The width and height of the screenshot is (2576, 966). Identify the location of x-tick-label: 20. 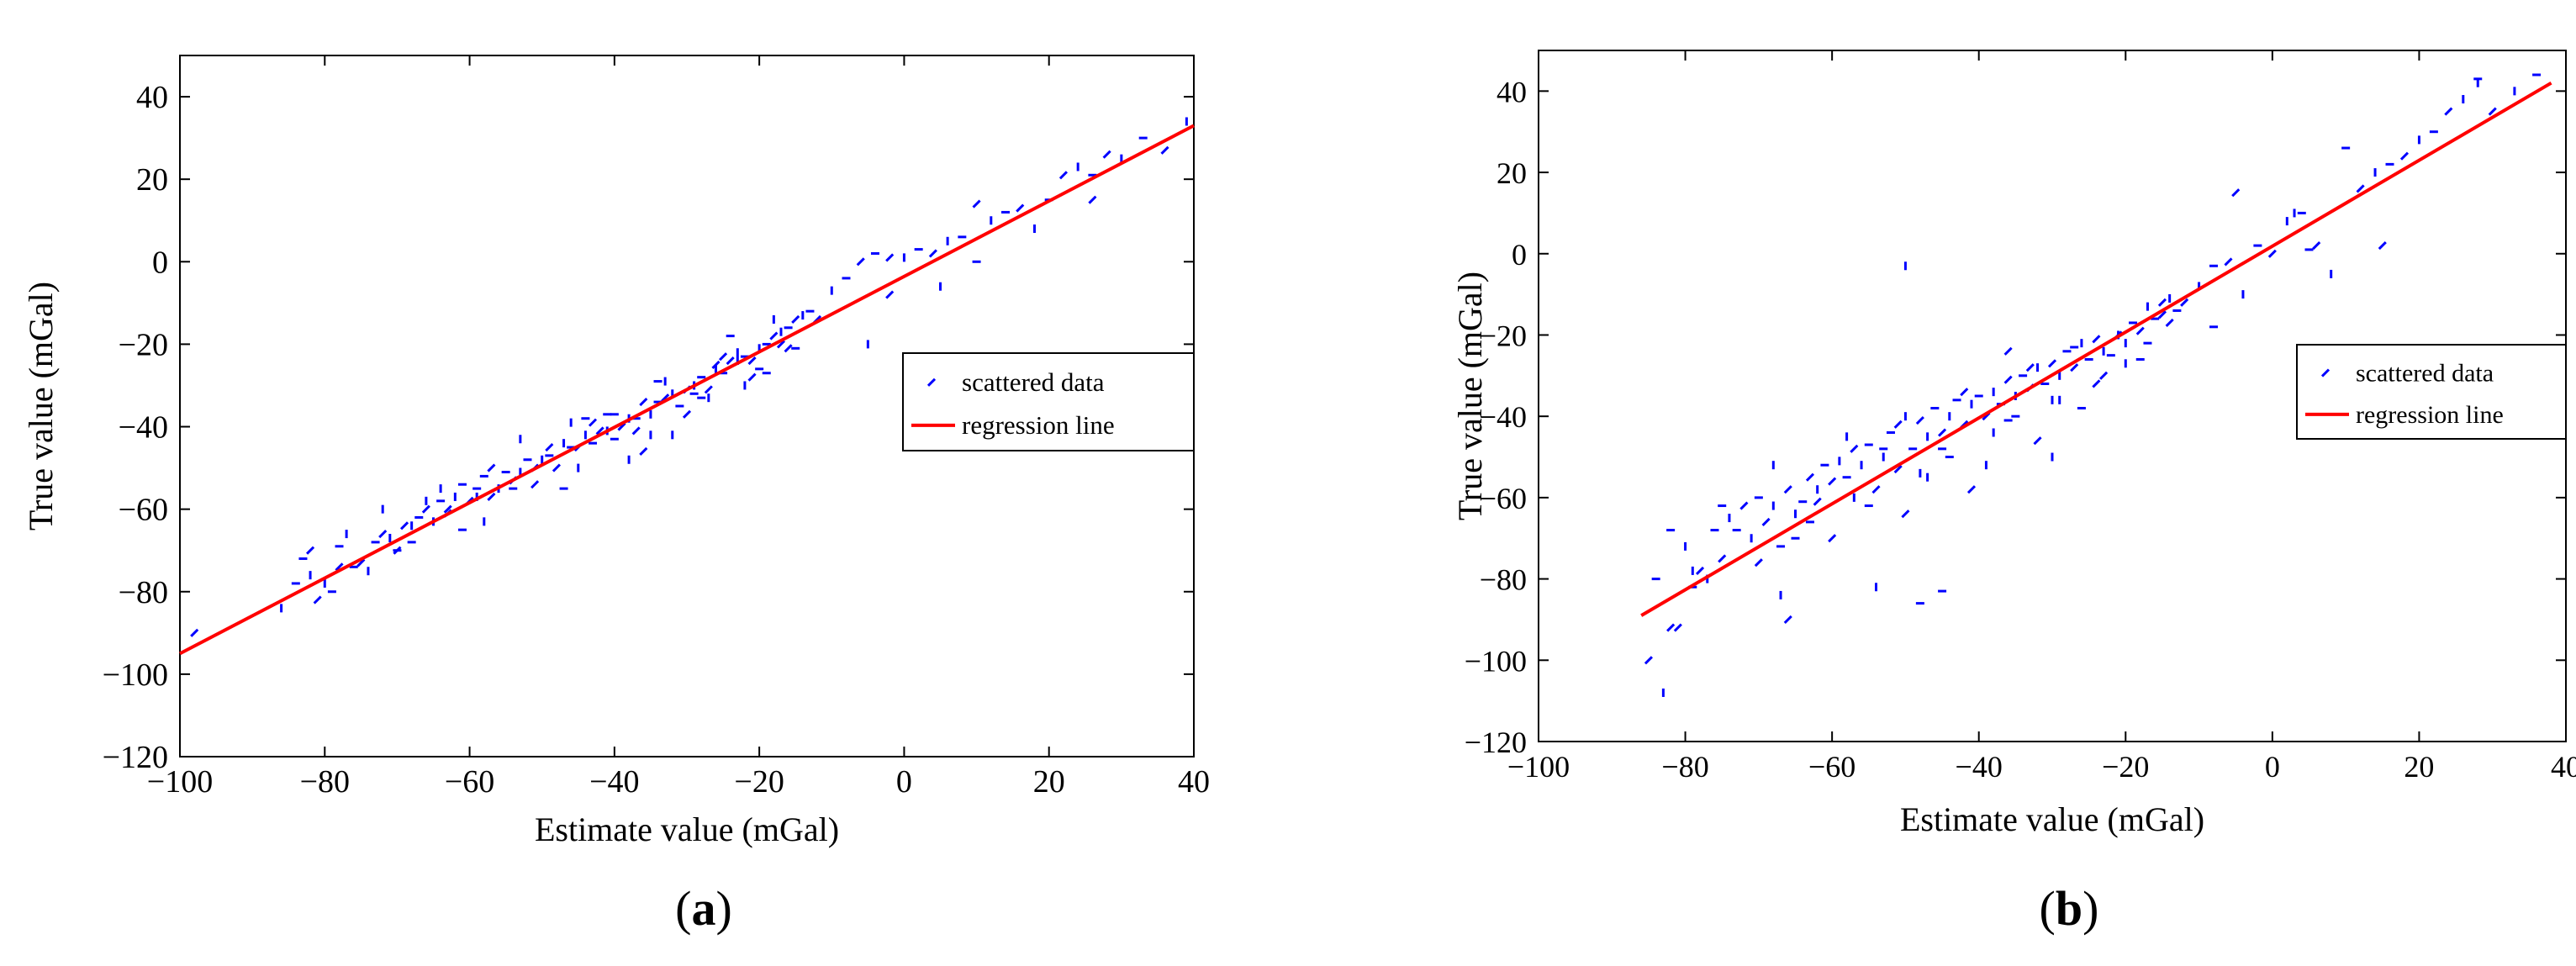
(1049, 782).